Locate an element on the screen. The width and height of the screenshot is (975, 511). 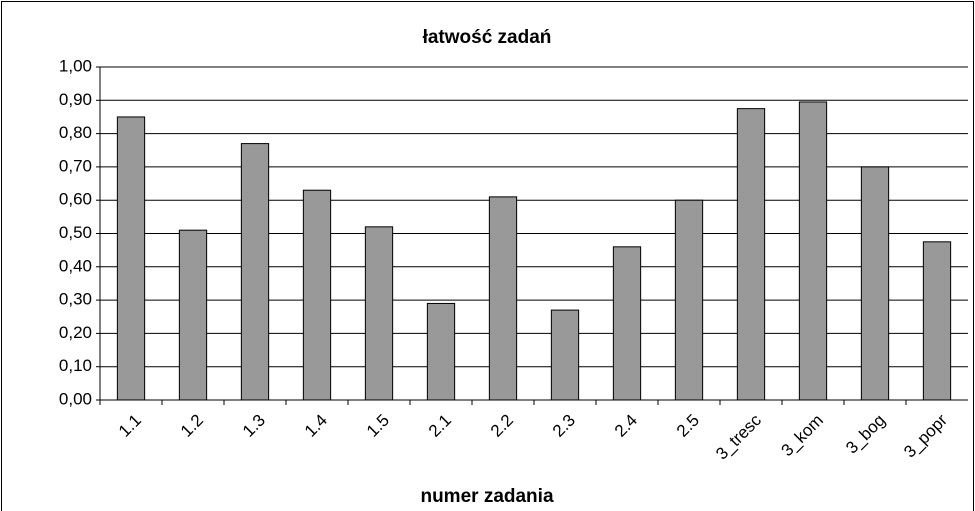
y-tick-label: 1,00 is located at coordinates (75, 65).